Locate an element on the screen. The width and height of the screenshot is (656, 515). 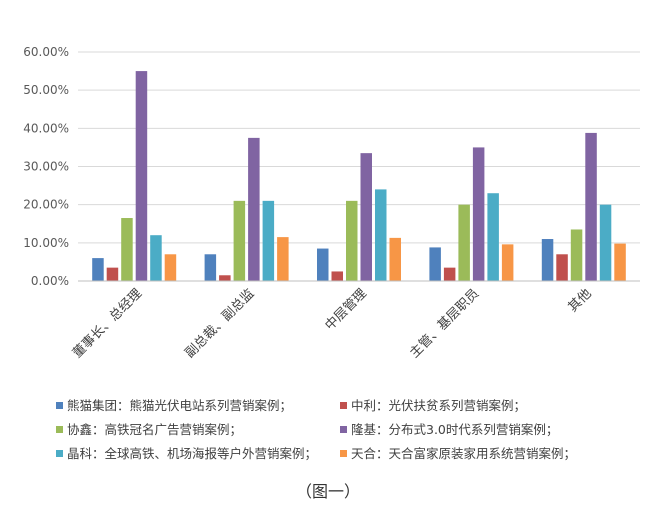
x-category-label: 中层管理 is located at coordinates (345, 309).